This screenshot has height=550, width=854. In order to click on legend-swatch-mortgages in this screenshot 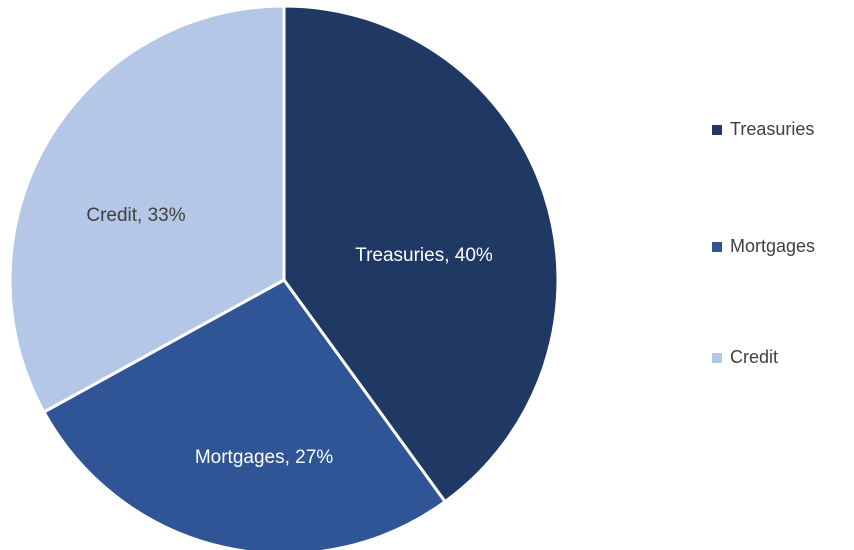, I will do `click(717, 246)`.